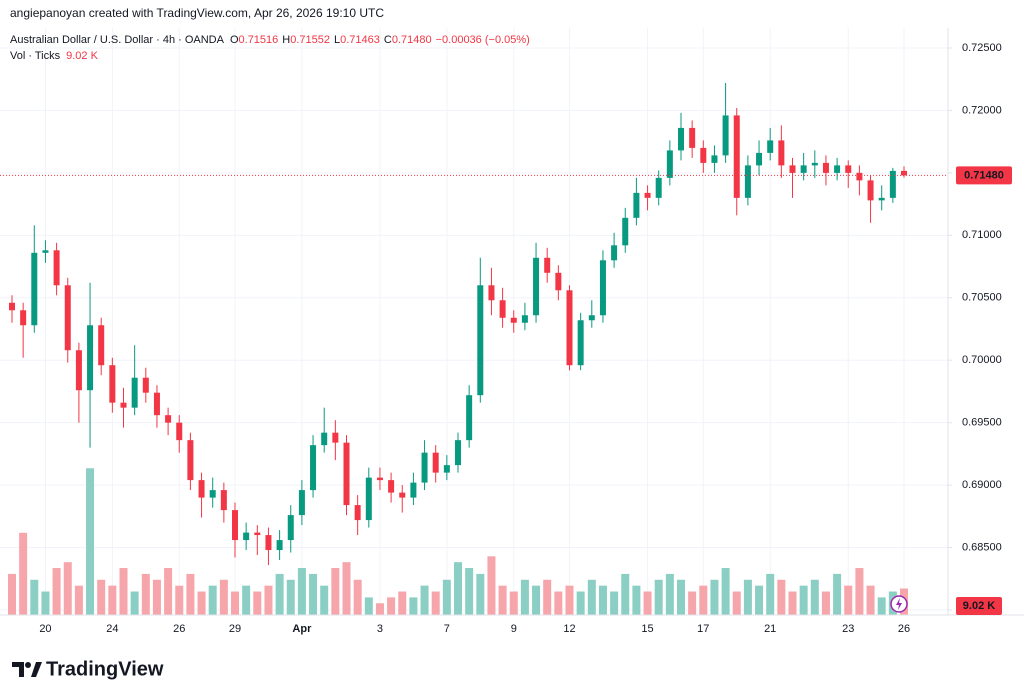 This screenshot has width=1024, height=698. I want to click on x-tick-label: Apr, so click(302, 629).